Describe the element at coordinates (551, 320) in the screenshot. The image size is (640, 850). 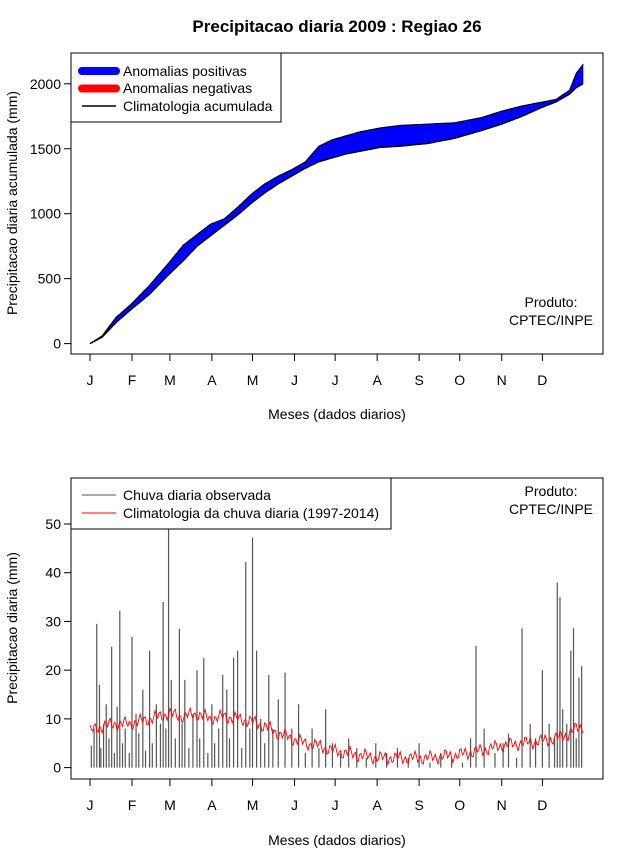
I see `top-product-source: CPTEC/INPE` at that location.